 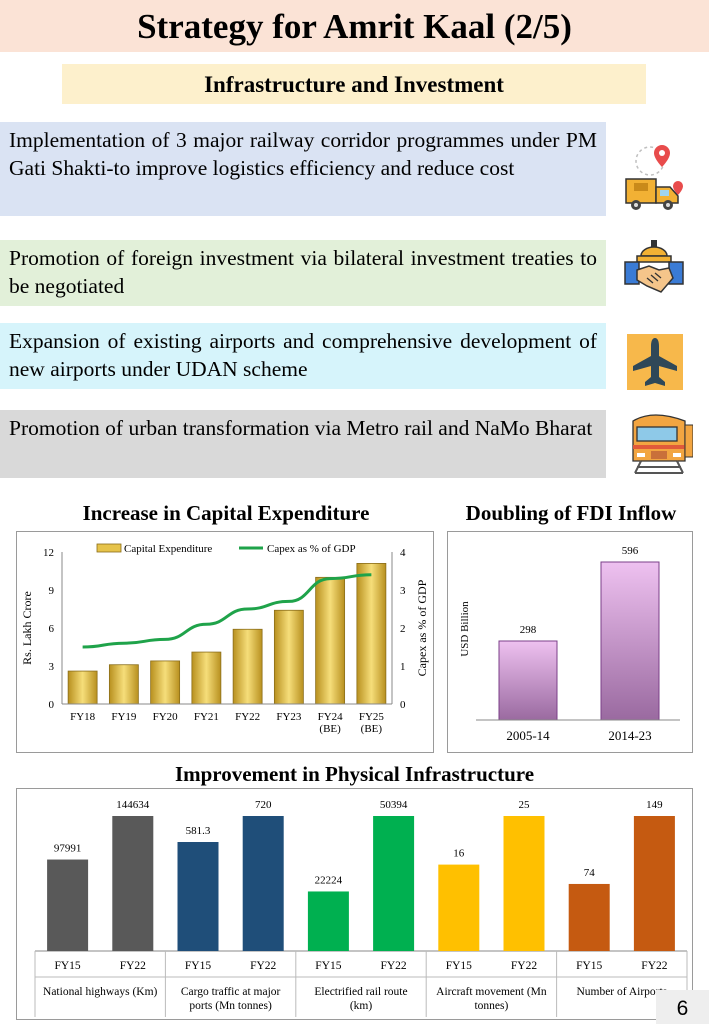 I want to click on logistics-truck-icon, so click(x=653, y=176).